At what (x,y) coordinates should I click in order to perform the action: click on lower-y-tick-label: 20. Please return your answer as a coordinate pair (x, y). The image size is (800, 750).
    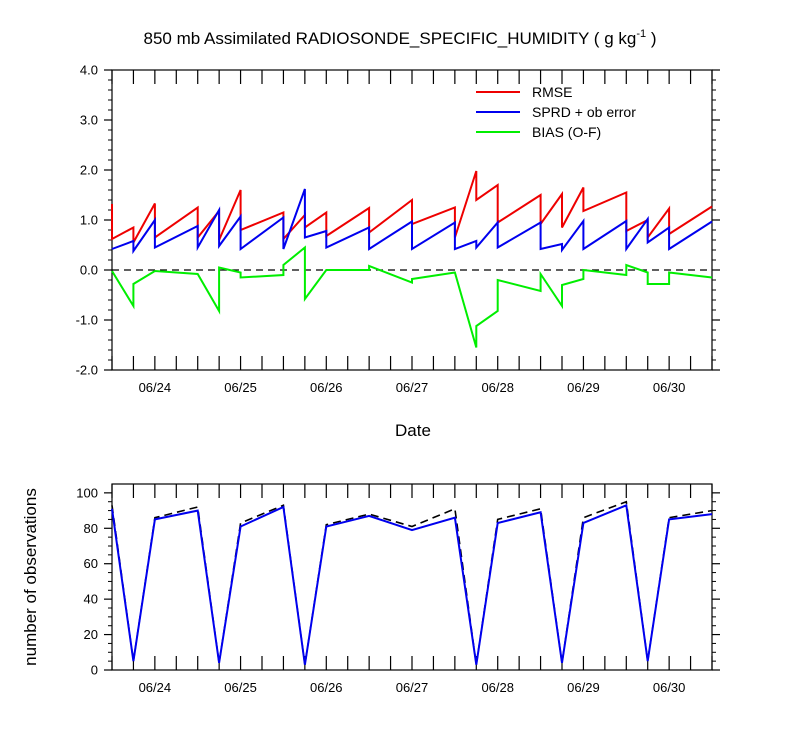
    Looking at the image, I should click on (91, 634).